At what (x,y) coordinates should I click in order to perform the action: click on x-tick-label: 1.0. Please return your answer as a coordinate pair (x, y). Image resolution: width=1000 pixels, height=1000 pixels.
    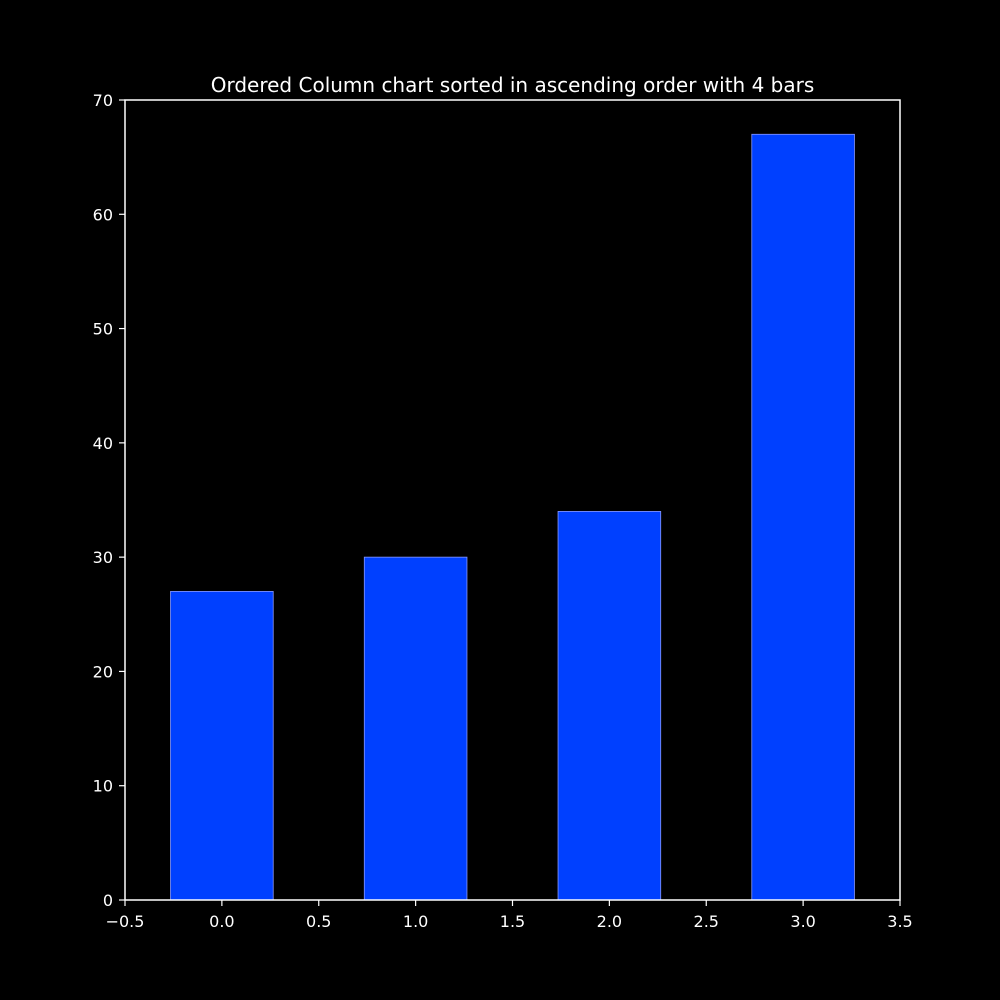
    Looking at the image, I should click on (415, 921).